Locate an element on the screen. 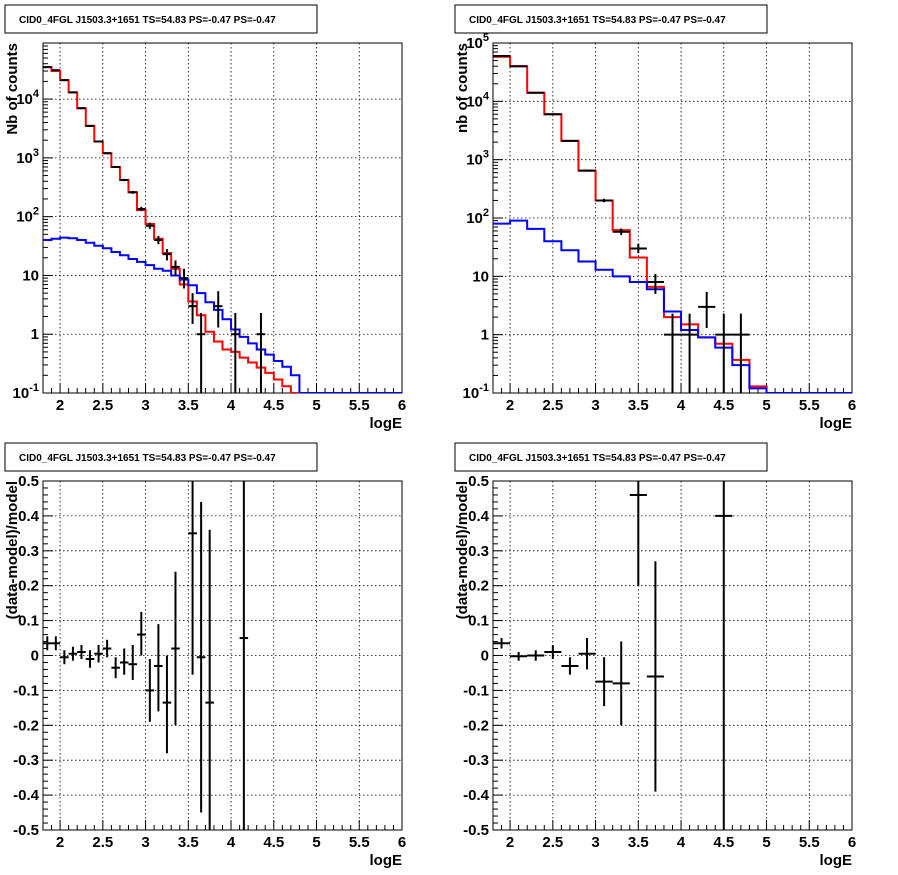 The image size is (898, 875). y-tick-label: 0.2 is located at coordinates (478, 586).